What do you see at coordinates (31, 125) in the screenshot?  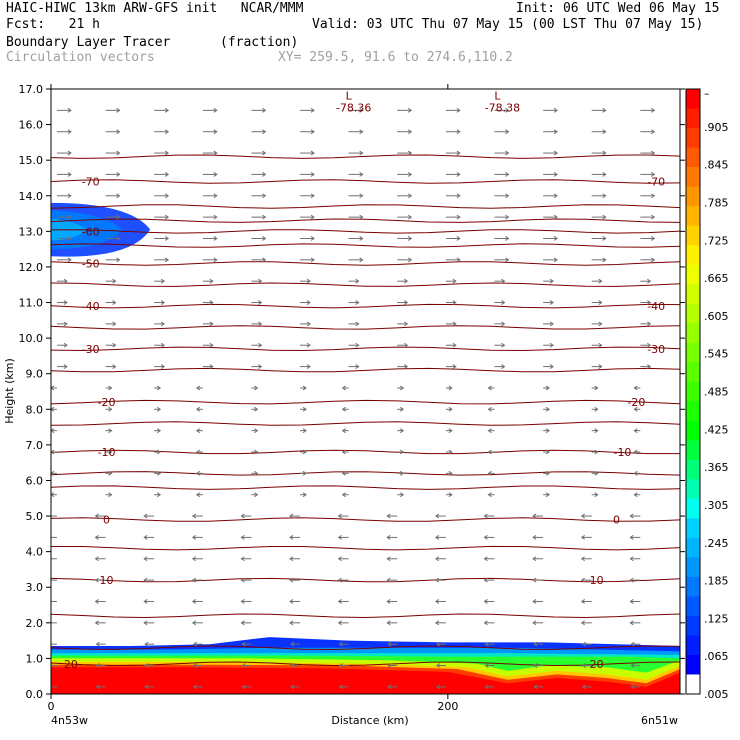 I see `y-tick-label: 16.0` at bounding box center [31, 125].